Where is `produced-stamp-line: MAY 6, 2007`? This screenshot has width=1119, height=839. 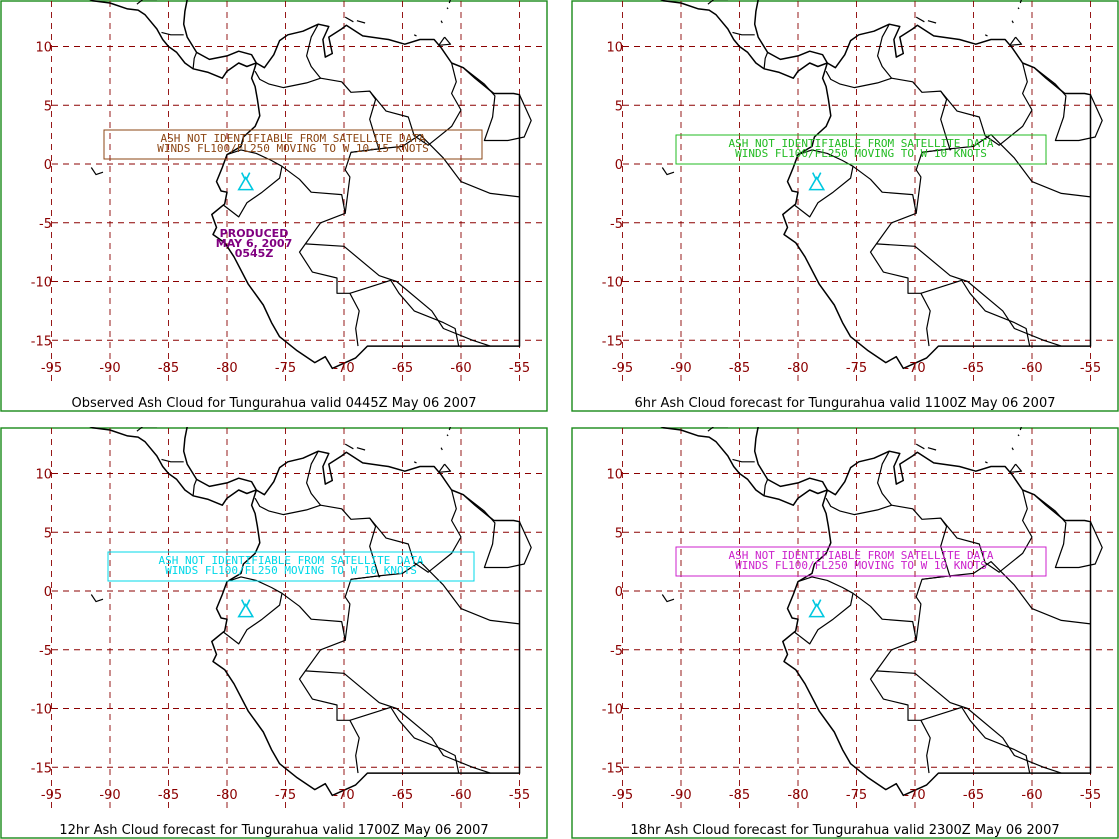
produced-stamp-line: MAY 6, 2007 is located at coordinates (254, 243).